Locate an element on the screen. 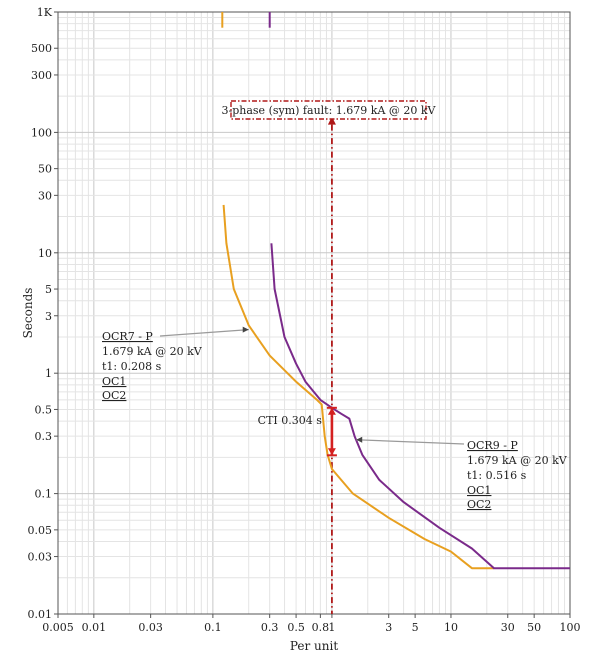  annotation-title: OCR9 - P is located at coordinates (492, 445).